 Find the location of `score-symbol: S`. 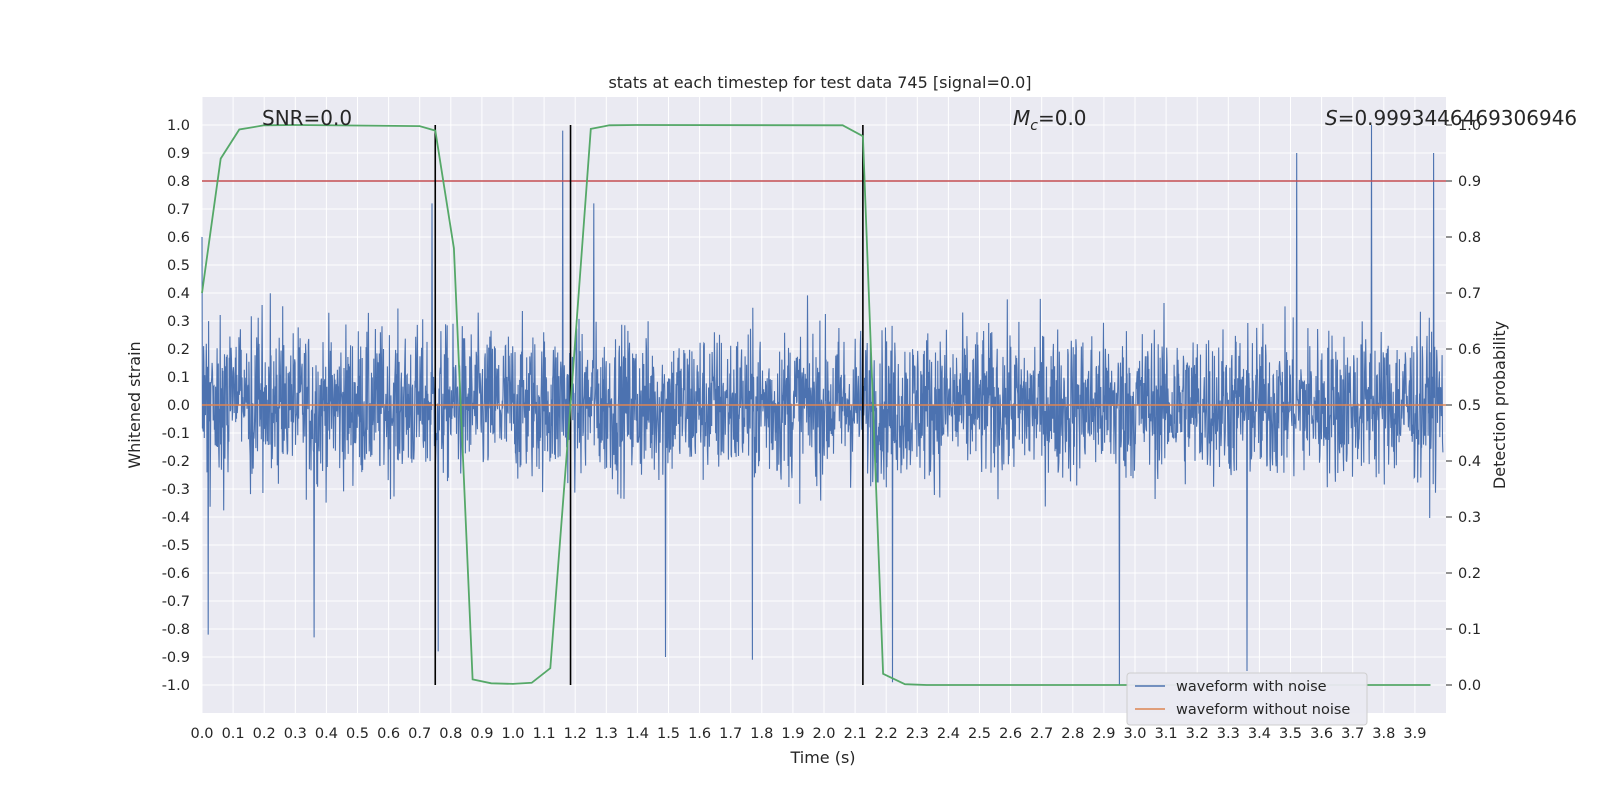

score-symbol: S is located at coordinates (1331, 118).